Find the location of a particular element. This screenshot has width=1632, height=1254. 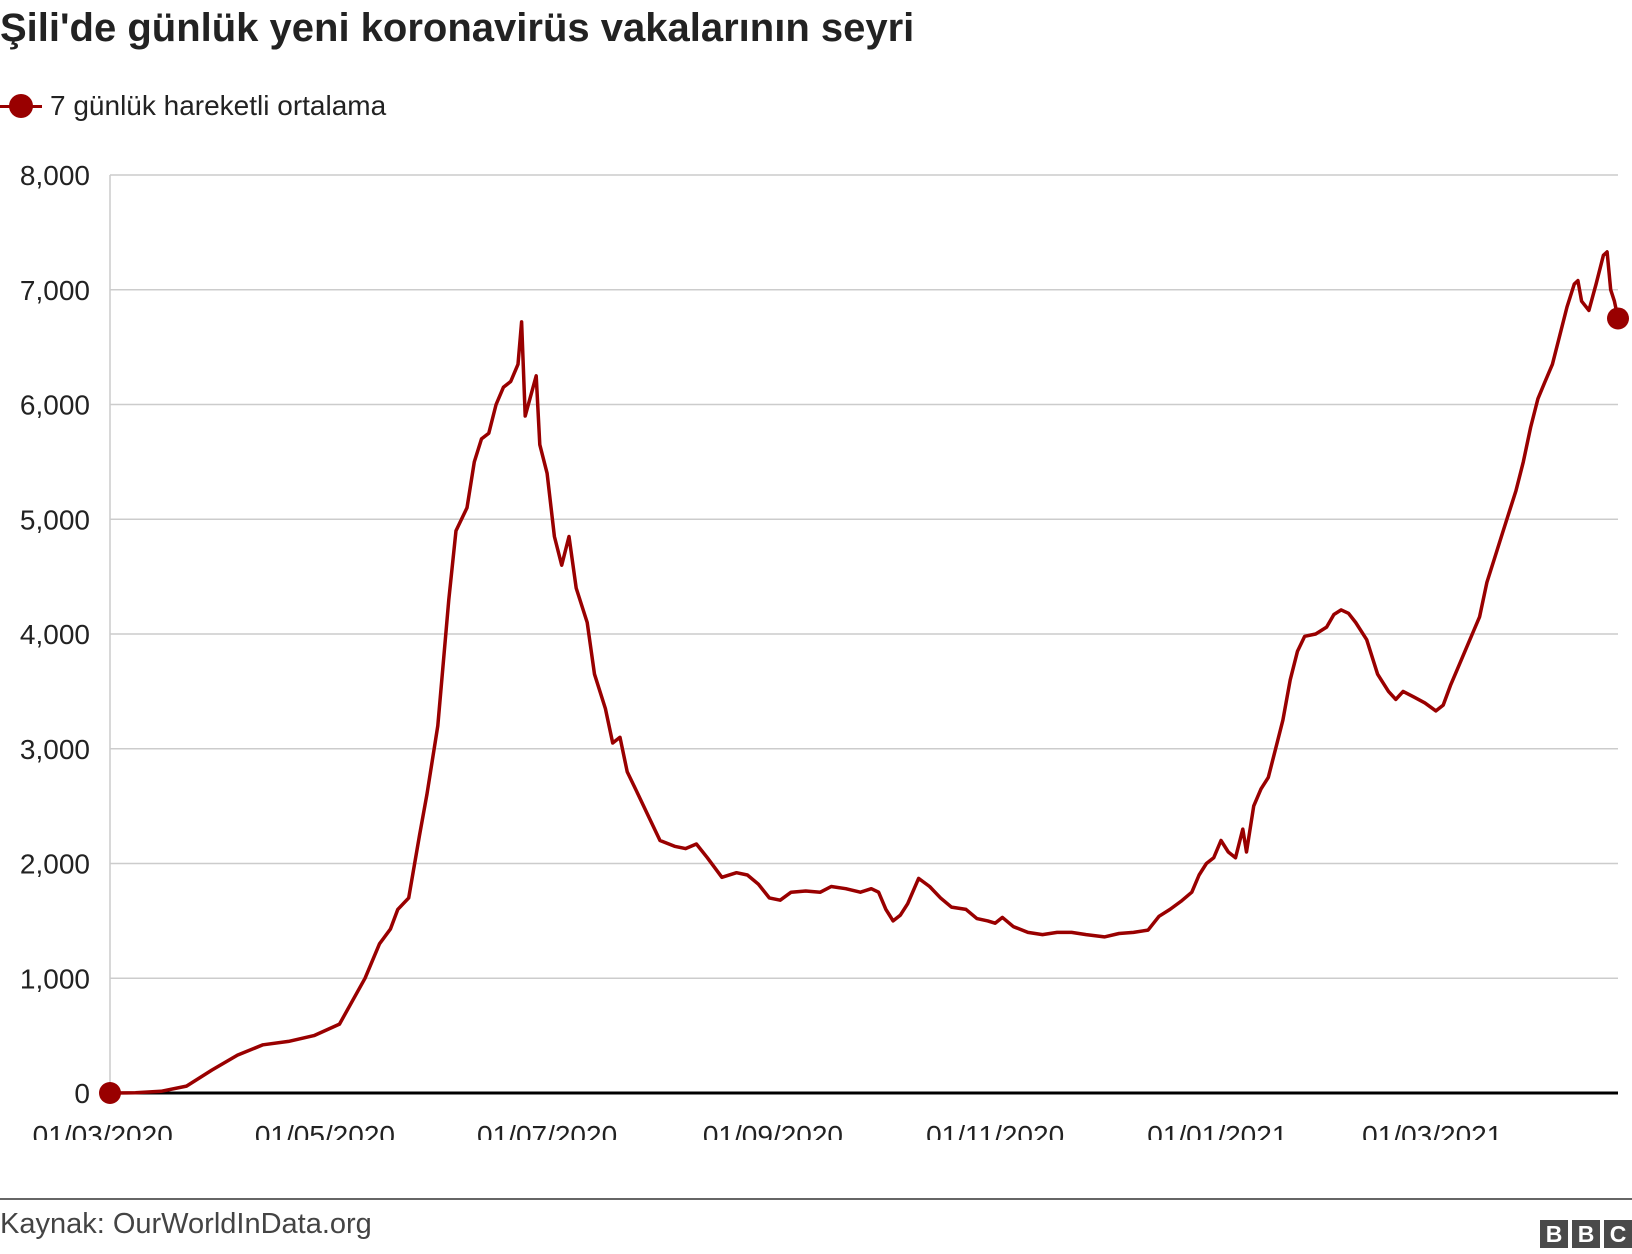

legend: 7 günlük hareketli ortalama is located at coordinates (193, 106).